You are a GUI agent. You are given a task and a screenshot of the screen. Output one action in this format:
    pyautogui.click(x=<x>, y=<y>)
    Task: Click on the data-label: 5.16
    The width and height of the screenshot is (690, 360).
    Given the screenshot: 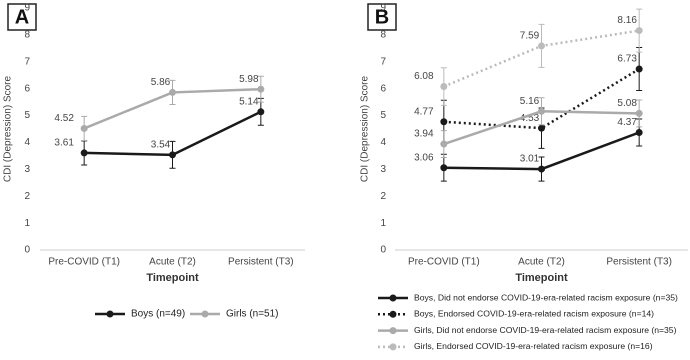 What is the action you would take?
    pyautogui.click(x=530, y=101)
    